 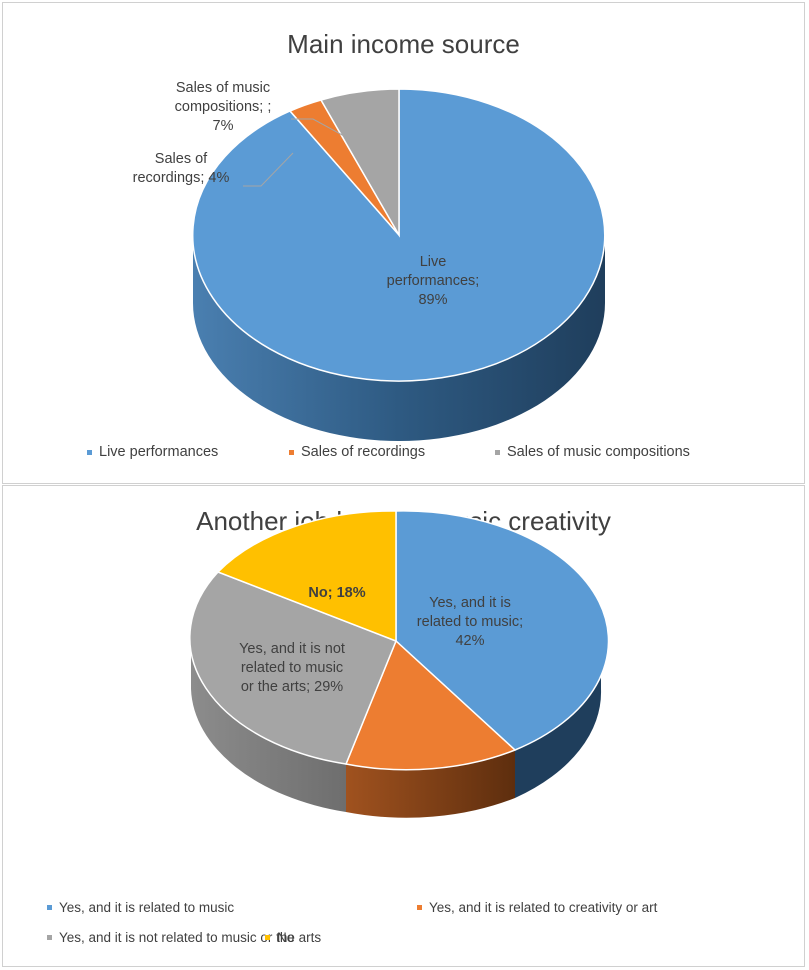 I want to click on slice-related-to-music, so click(x=502, y=630).